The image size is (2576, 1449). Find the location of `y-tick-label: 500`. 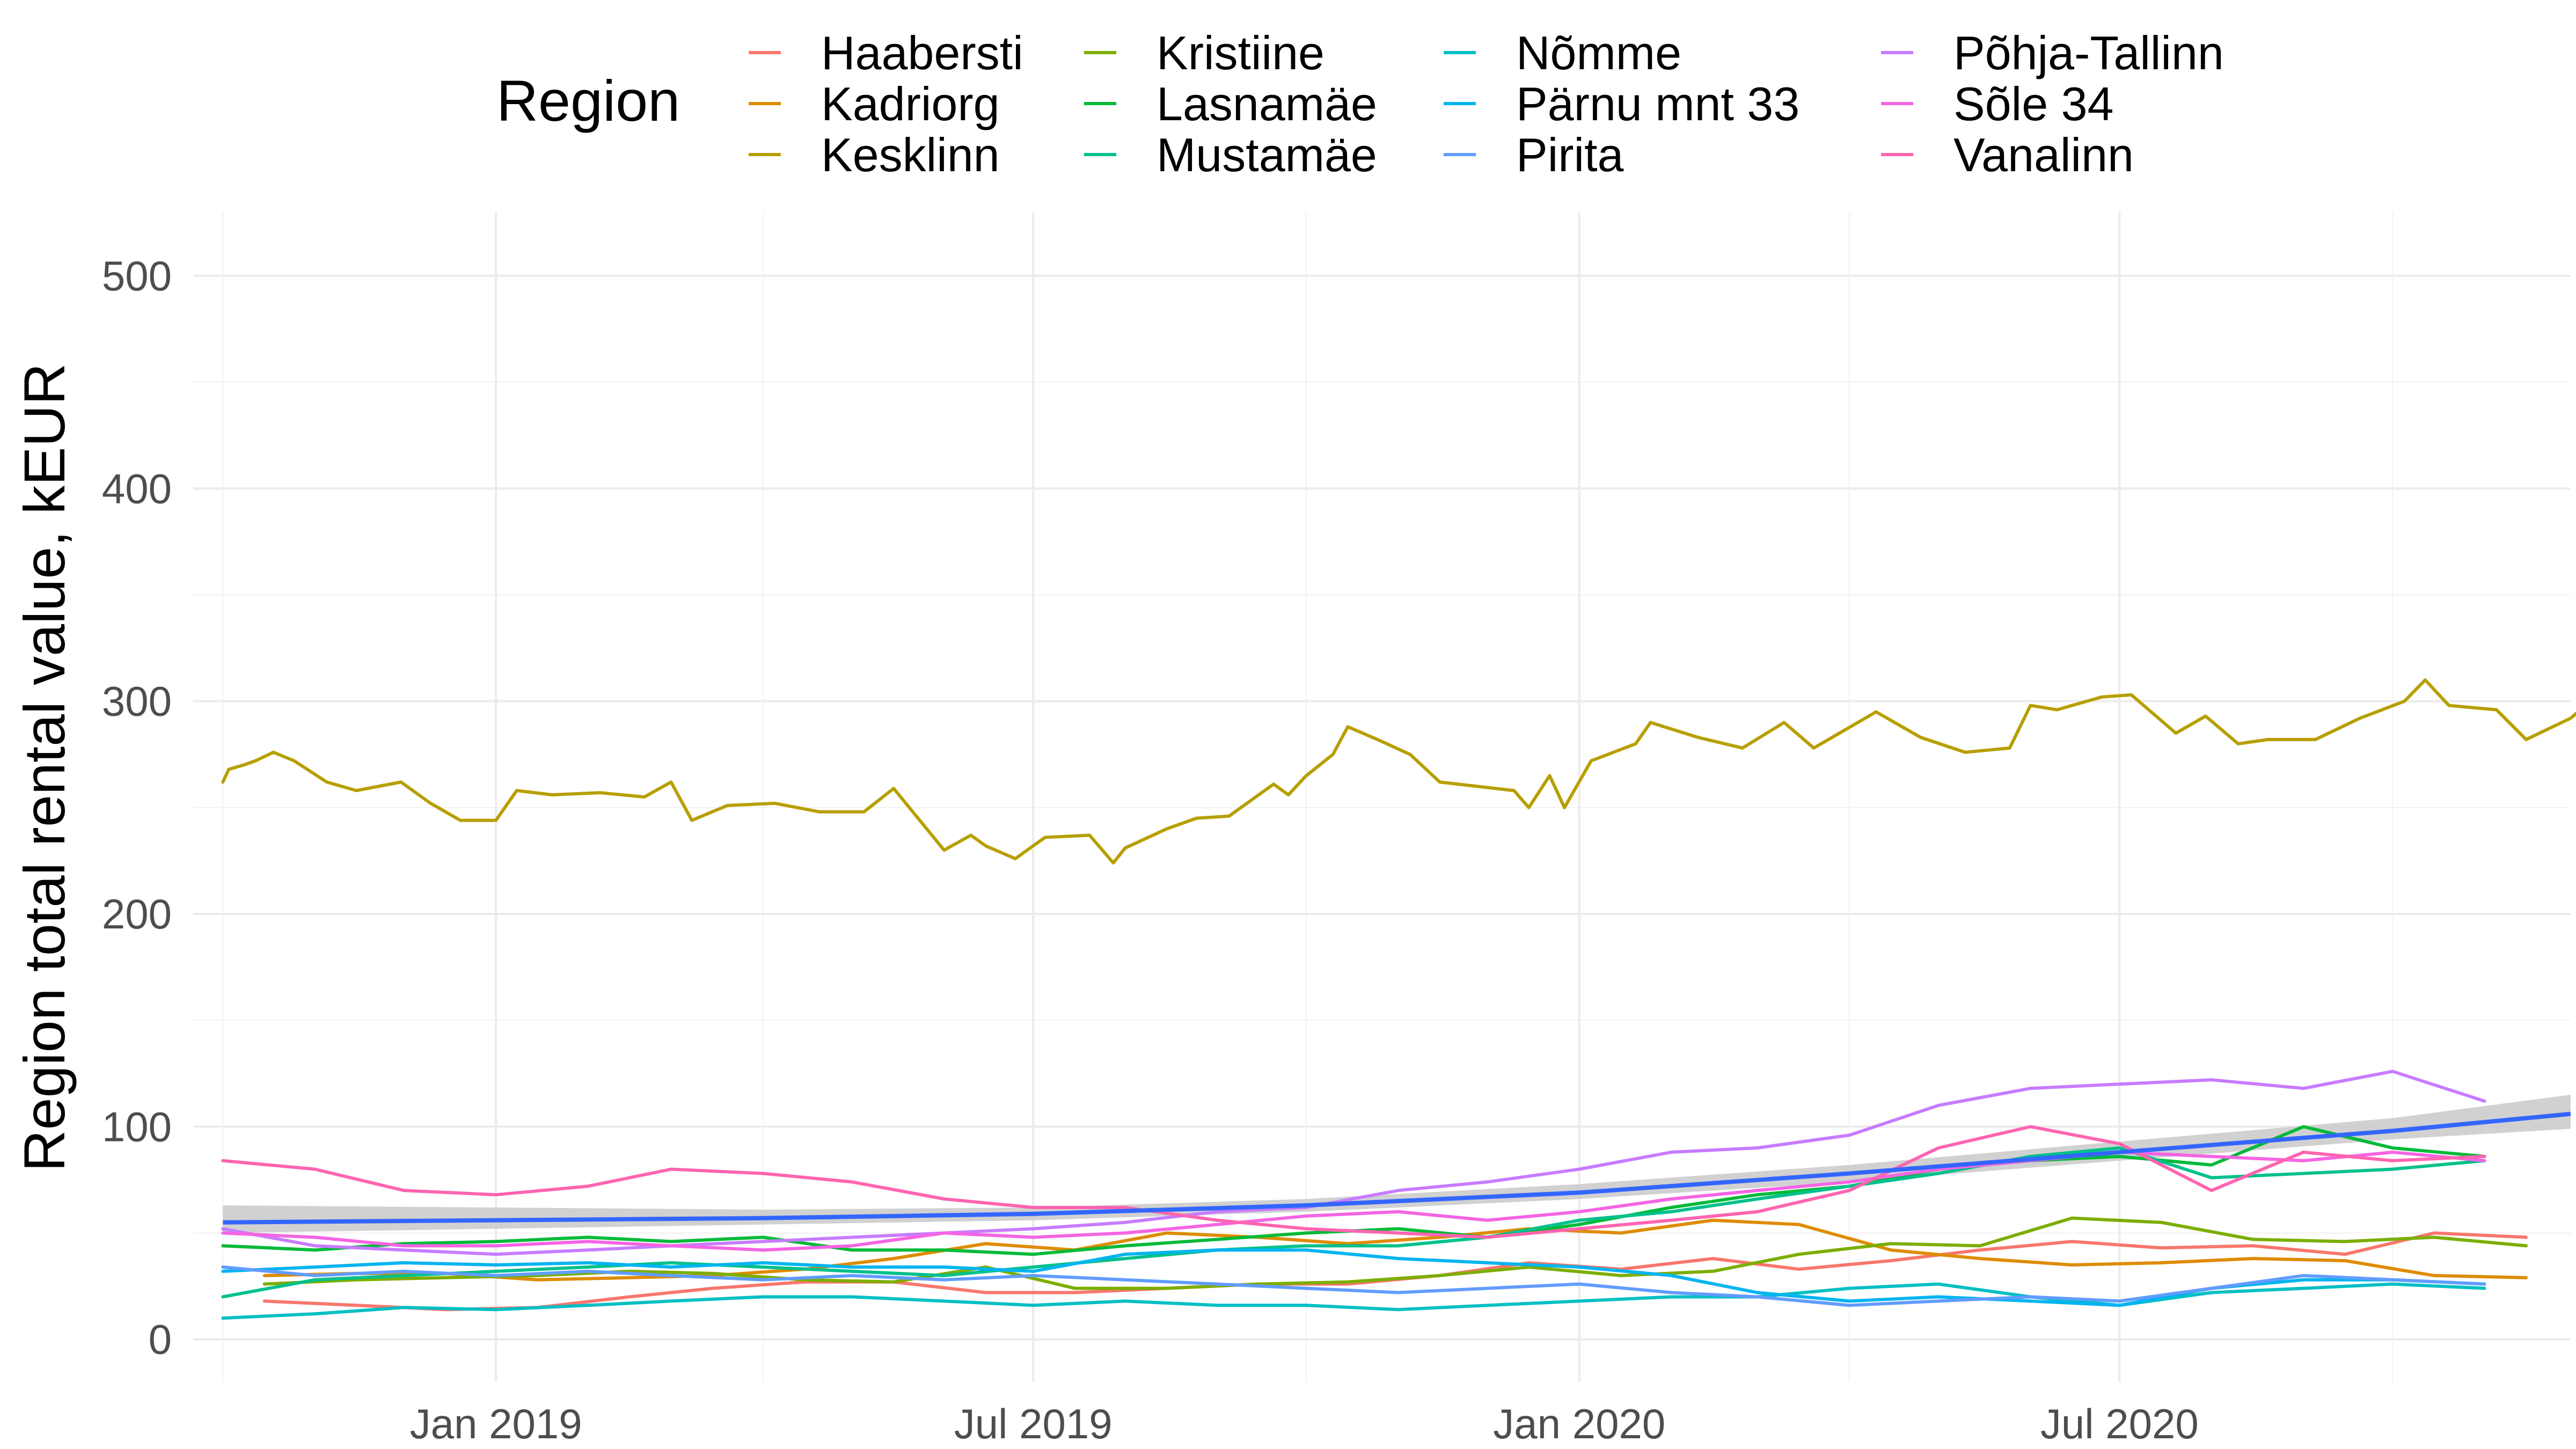

y-tick-label: 500 is located at coordinates (137, 275).